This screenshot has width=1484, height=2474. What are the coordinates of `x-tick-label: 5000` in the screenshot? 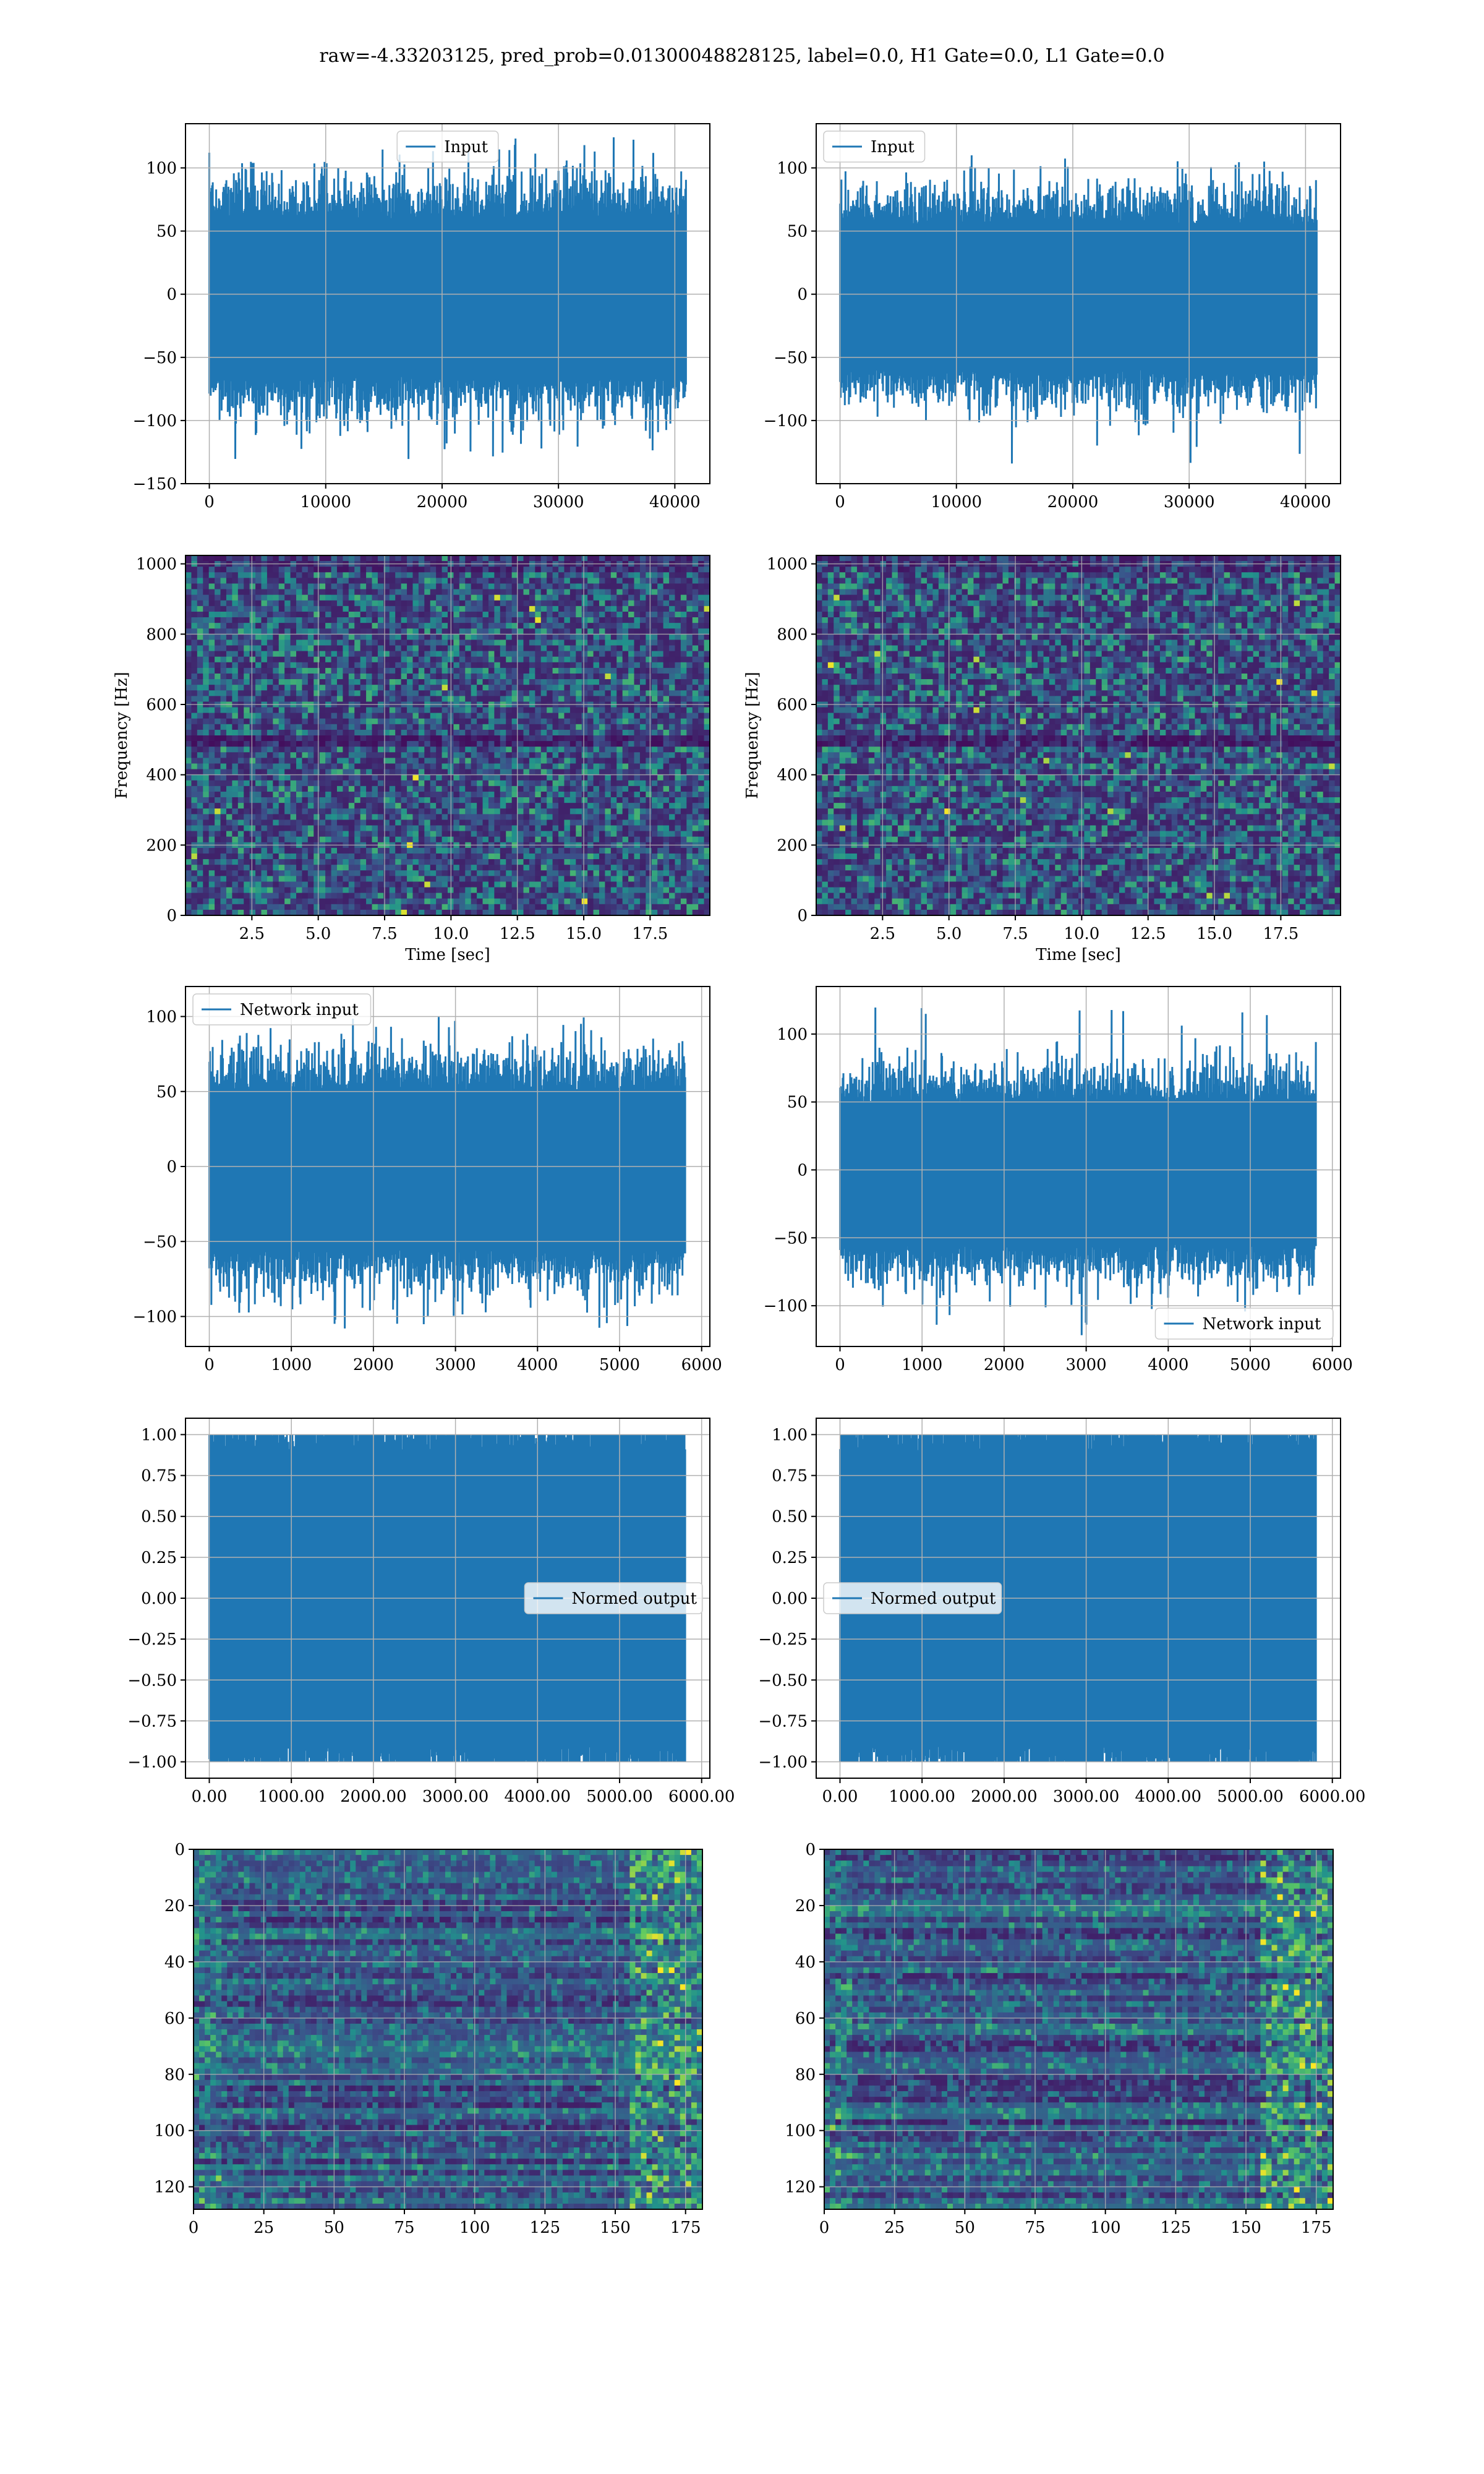 It's located at (1250, 1365).